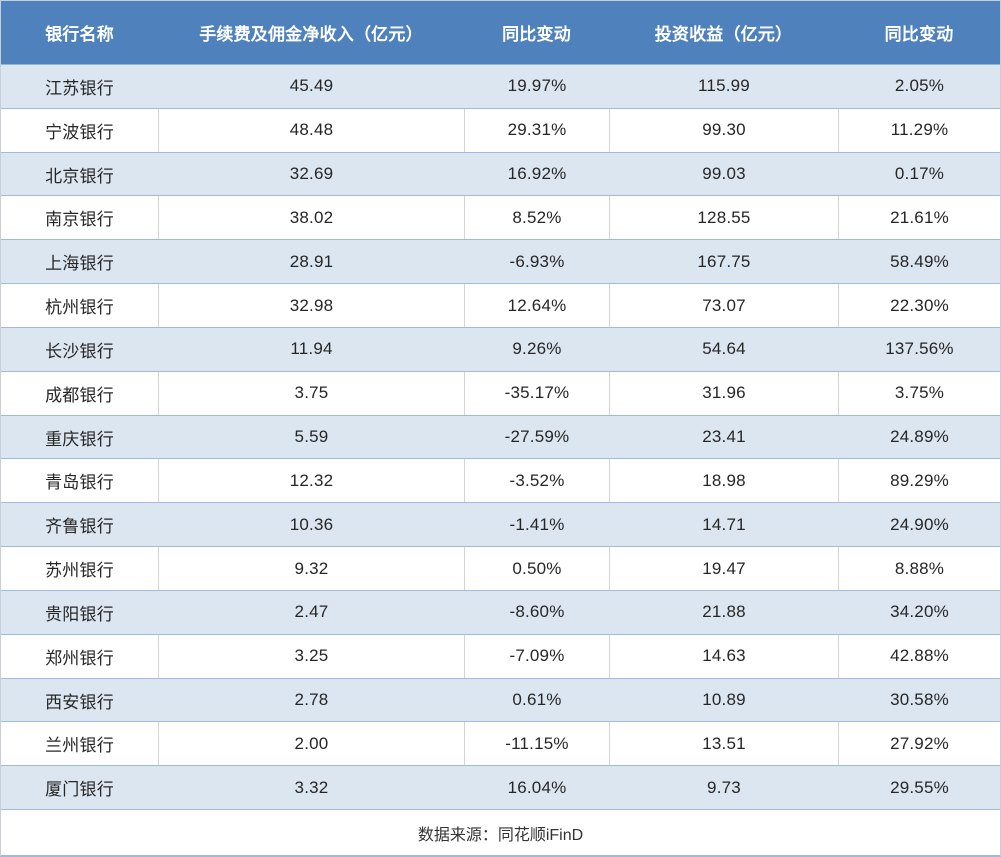 Image resolution: width=1001 pixels, height=857 pixels. I want to click on cell-fee-yoy: 0.61%, so click(537, 699).